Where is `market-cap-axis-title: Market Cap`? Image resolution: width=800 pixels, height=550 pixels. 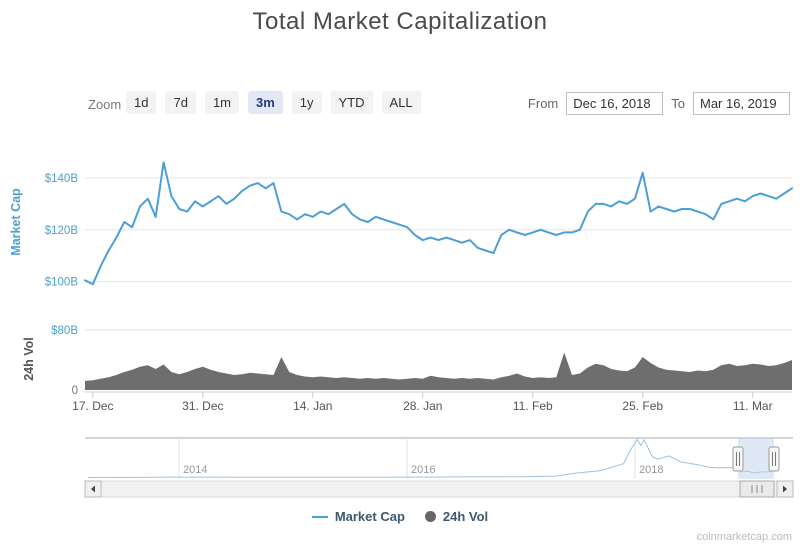 market-cap-axis-title: Market Cap is located at coordinates (16, 222).